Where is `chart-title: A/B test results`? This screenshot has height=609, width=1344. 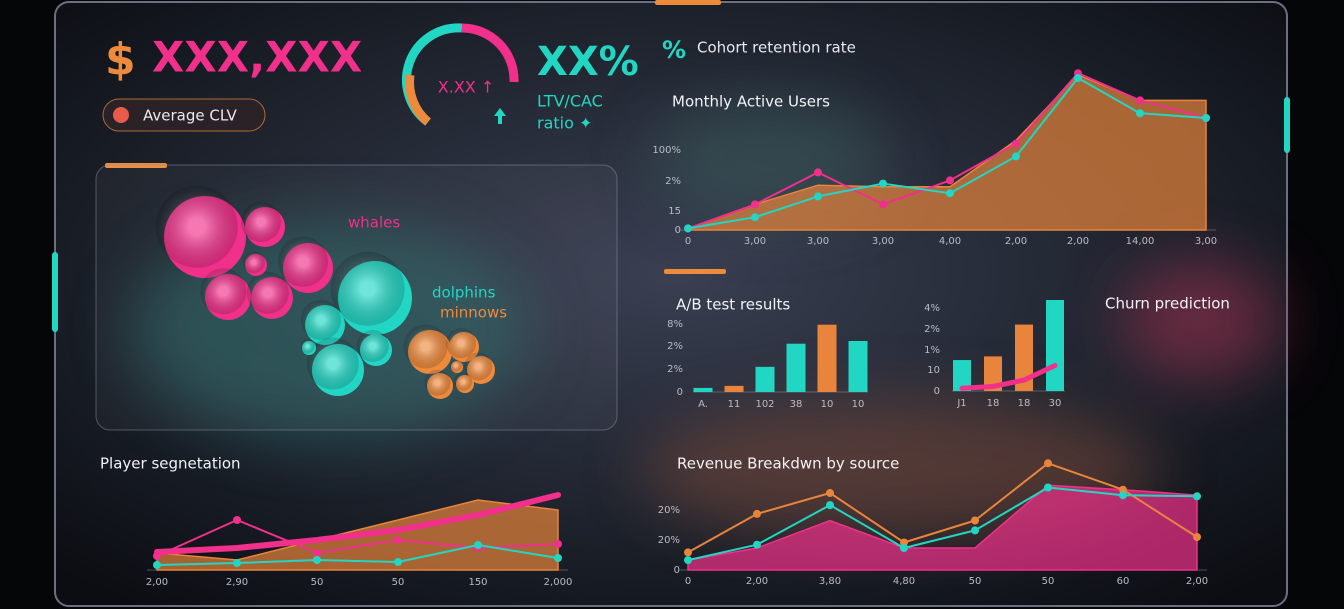 chart-title: A/B test results is located at coordinates (733, 305).